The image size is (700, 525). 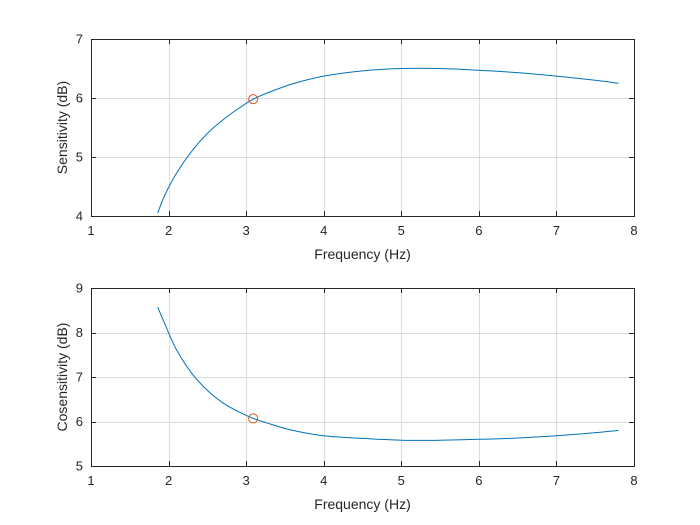 What do you see at coordinates (478, 480) in the screenshot?
I see `cosensitivity-x-tick-label: 6` at bounding box center [478, 480].